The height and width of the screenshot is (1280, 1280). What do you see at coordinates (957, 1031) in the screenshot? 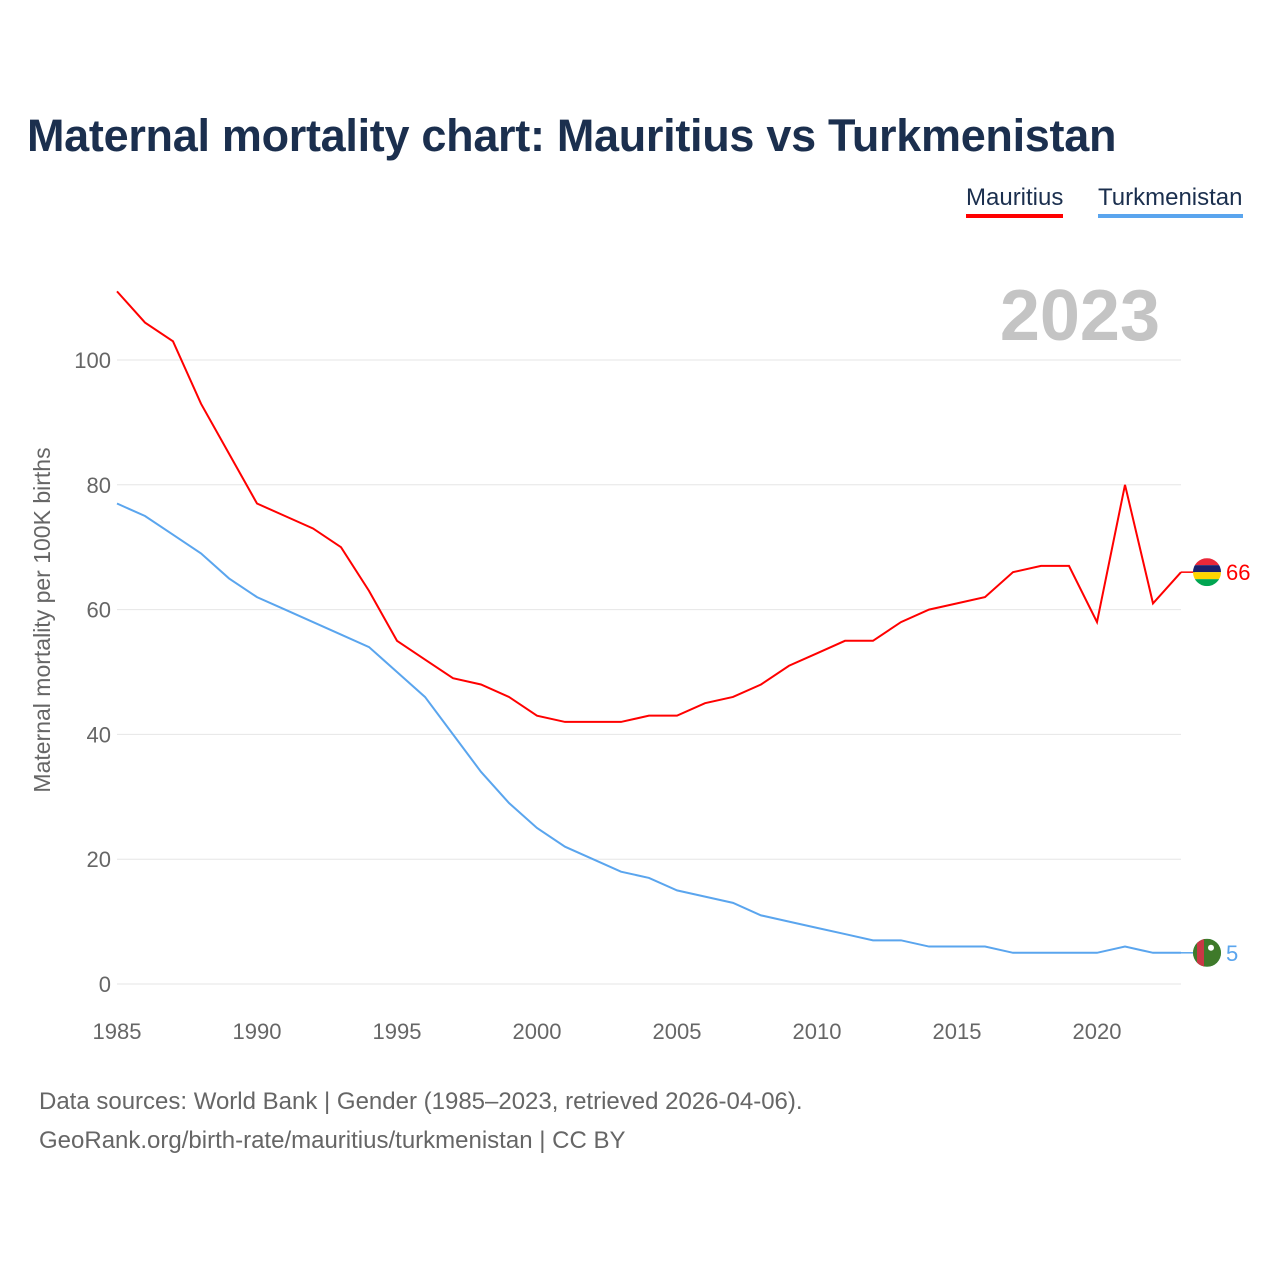
I see `x-tick-label: 2015` at bounding box center [957, 1031].